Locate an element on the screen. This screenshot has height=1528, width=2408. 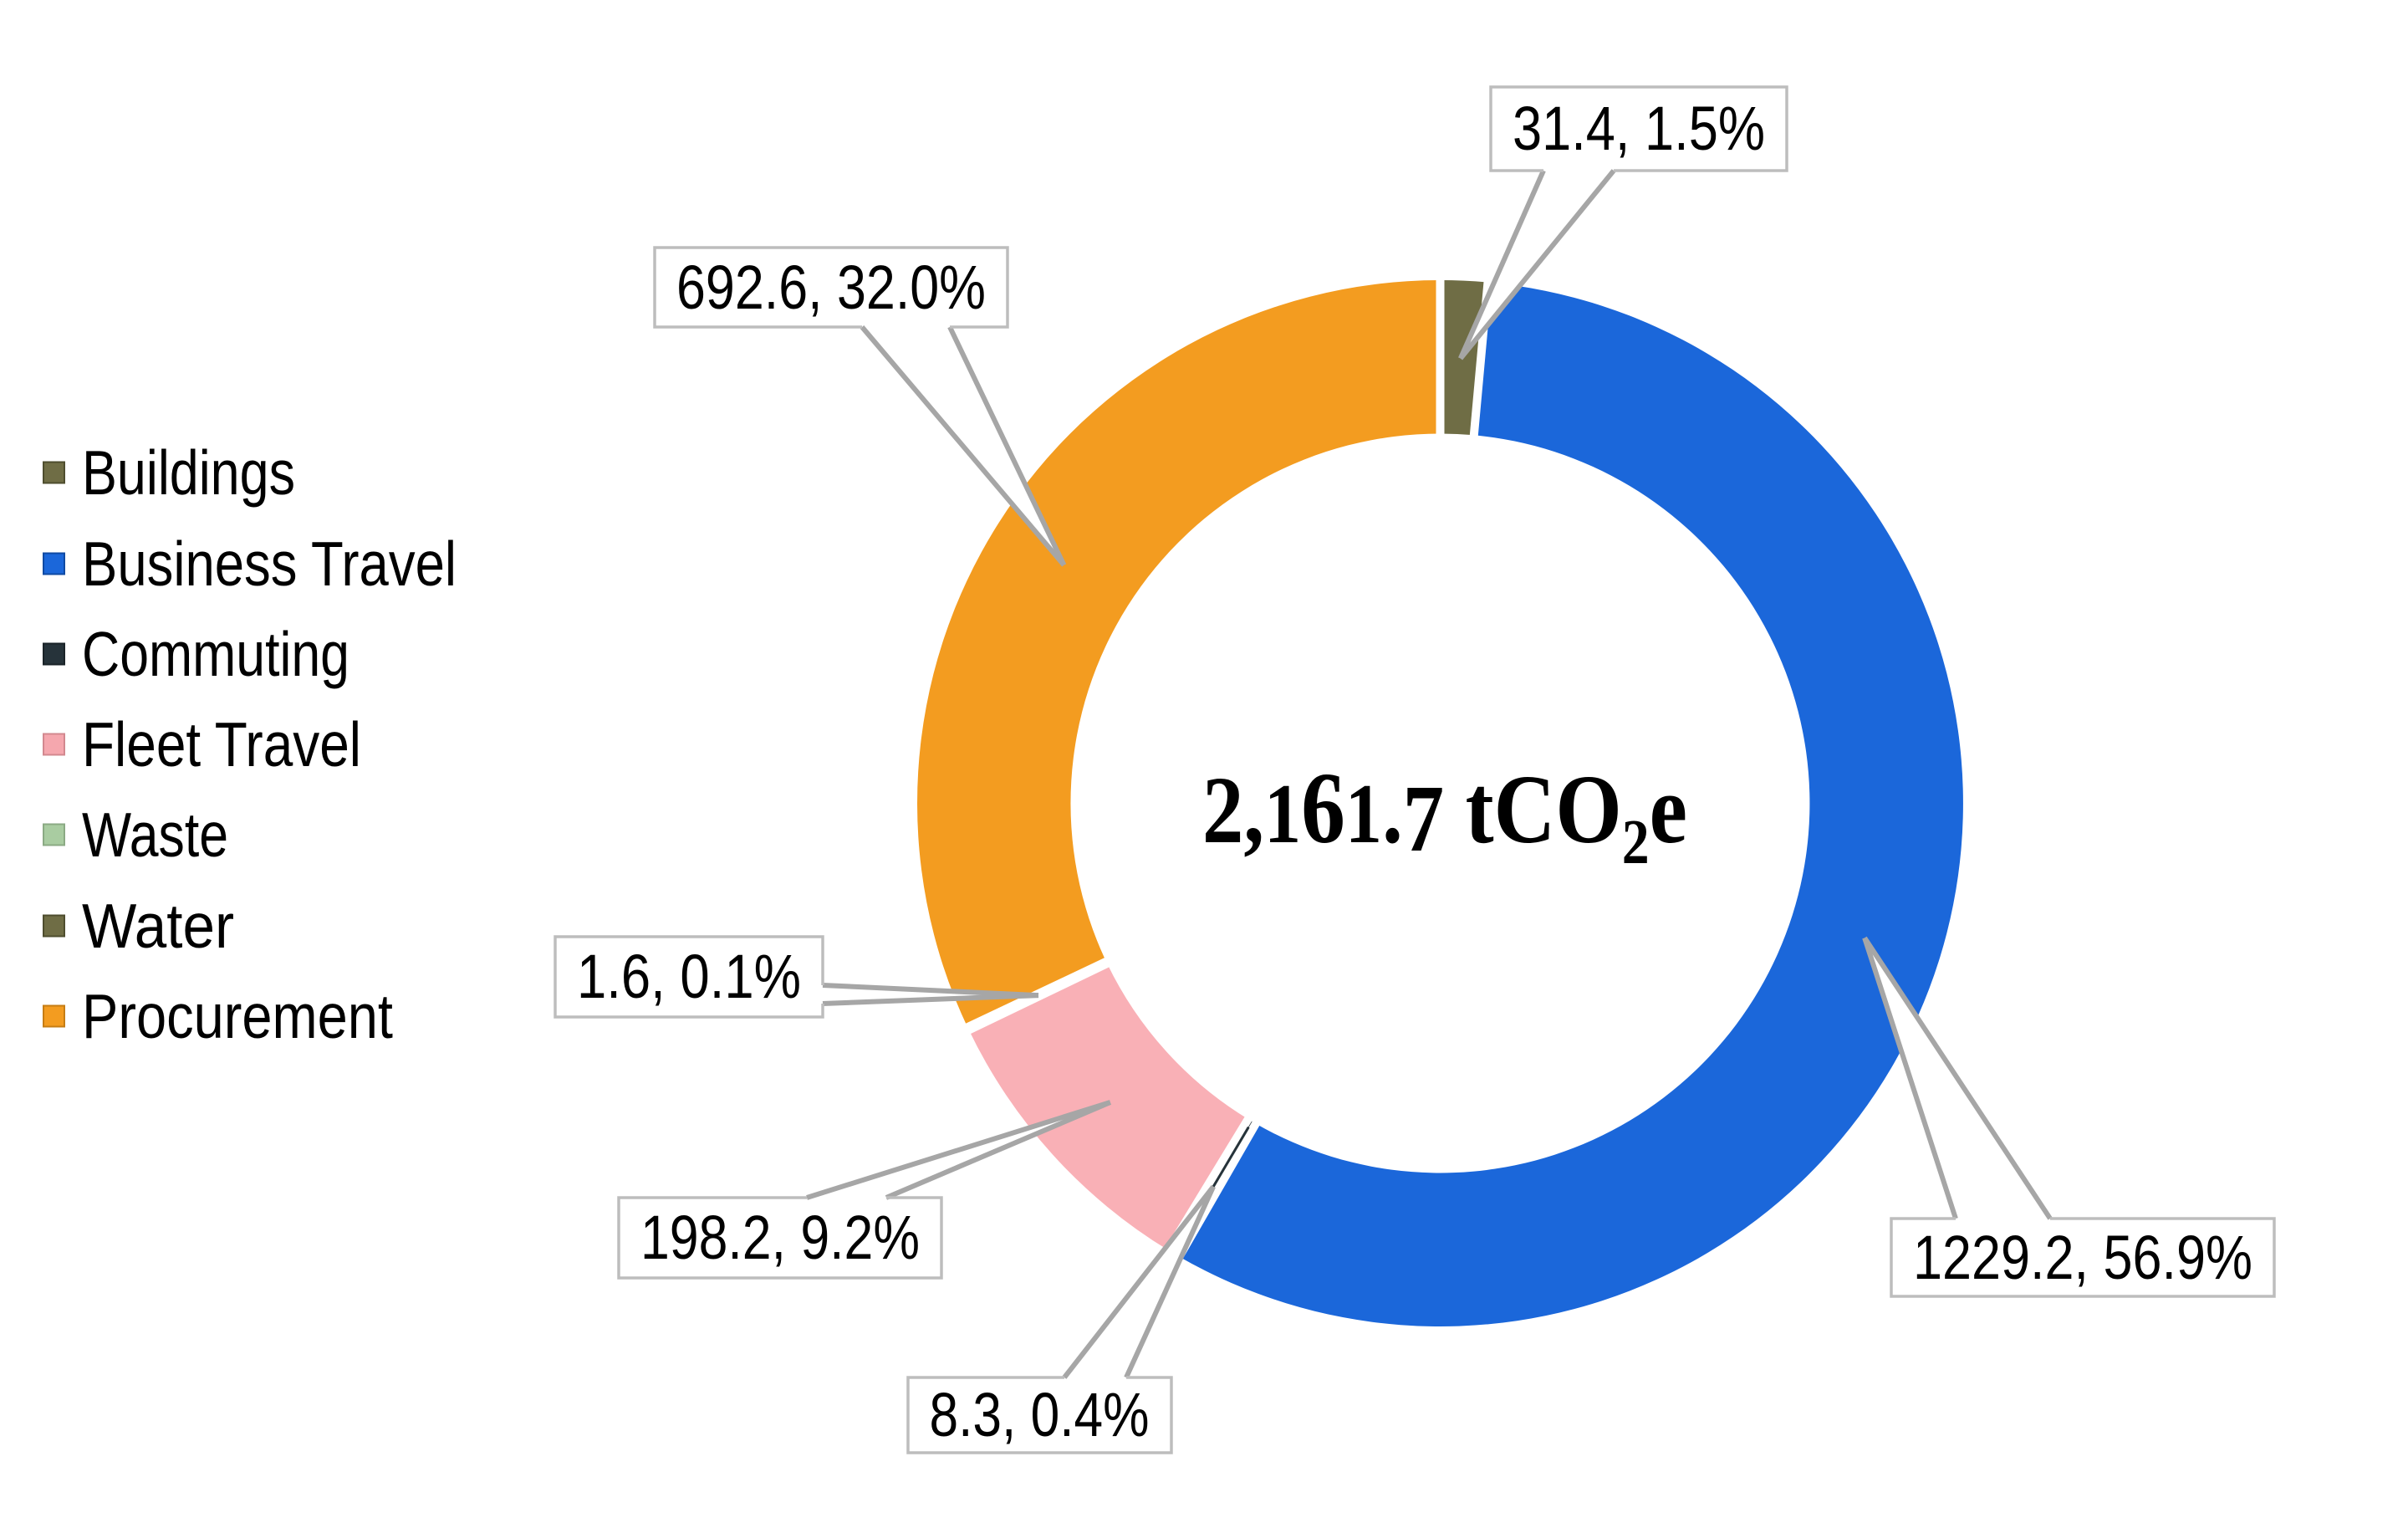
svg-text: Waste is located at coordinates (155, 835).